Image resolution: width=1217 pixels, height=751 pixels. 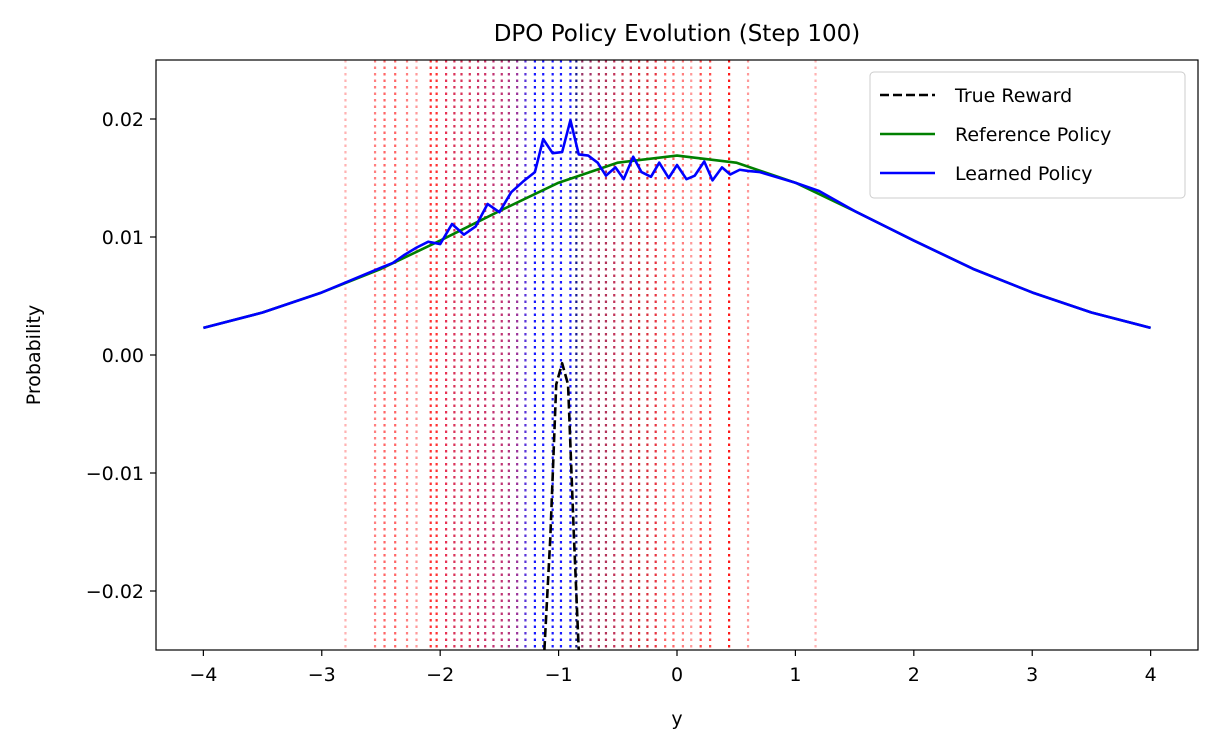 I want to click on legend-label: Learned Policy, so click(x=1024, y=174).